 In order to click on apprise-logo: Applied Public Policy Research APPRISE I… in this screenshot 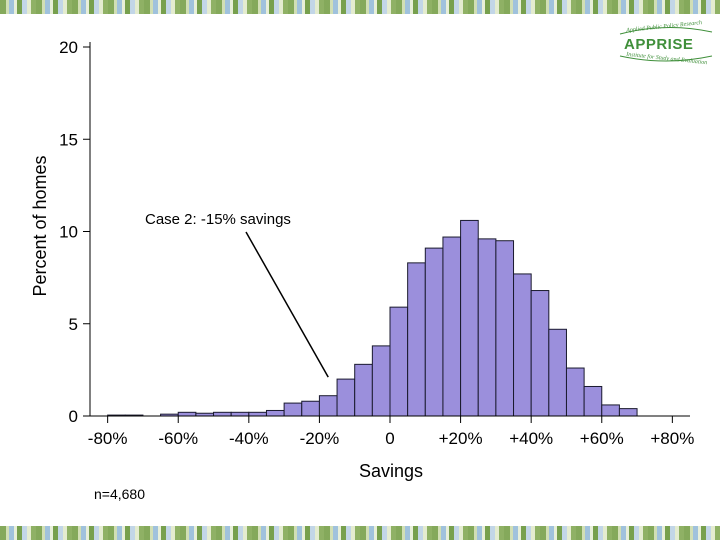, I will do `click(666, 48)`.